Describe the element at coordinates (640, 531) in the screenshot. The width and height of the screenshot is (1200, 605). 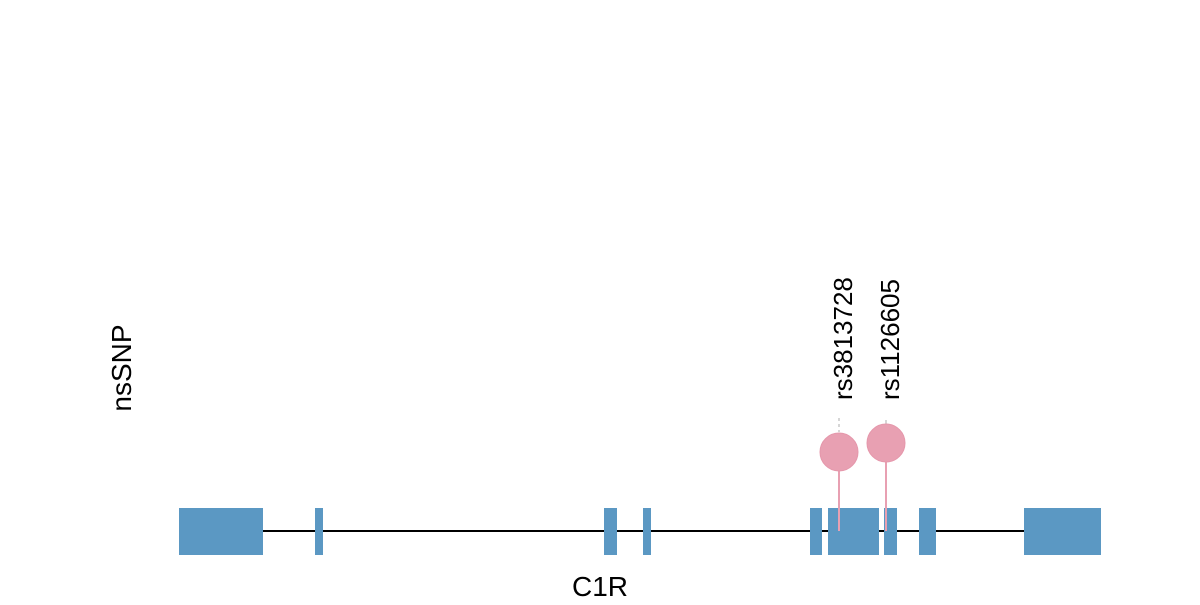
I see `exon-group` at that location.